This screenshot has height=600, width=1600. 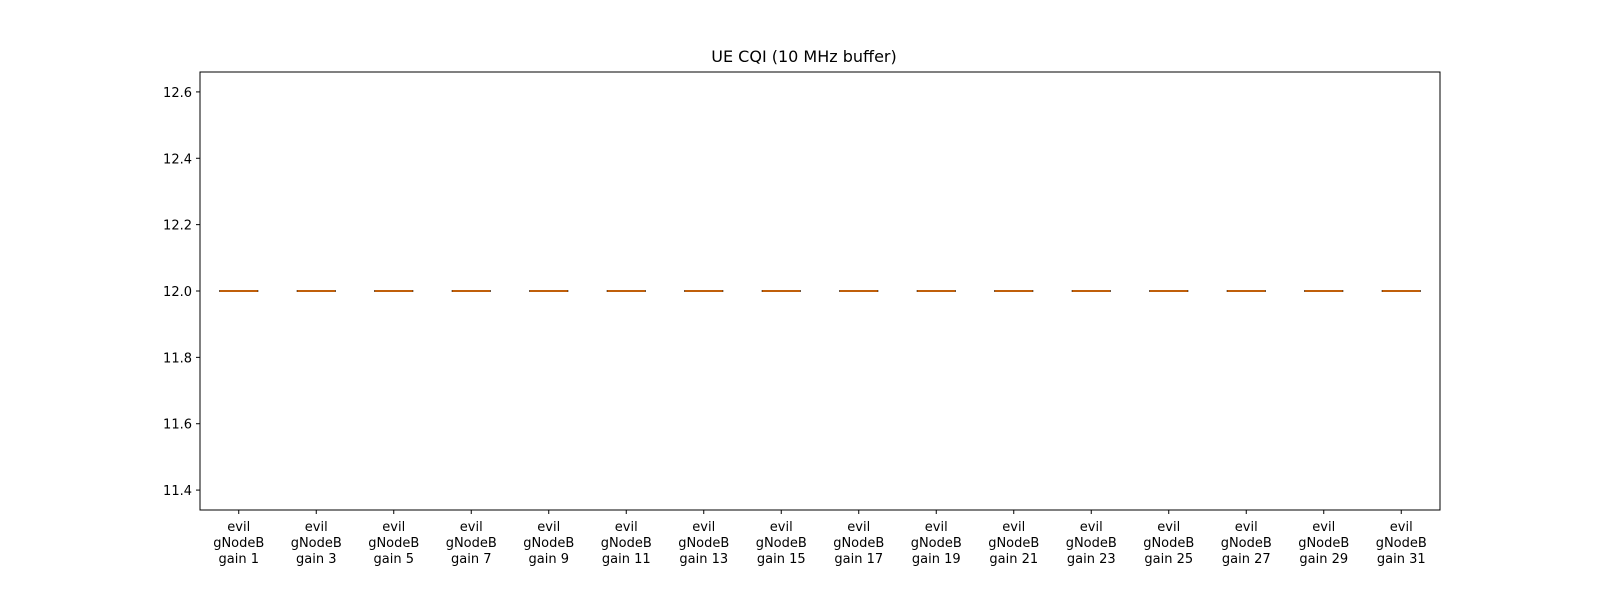 I want to click on x-tick-label: evil gNodeB gain 7, so click(x=471, y=543).